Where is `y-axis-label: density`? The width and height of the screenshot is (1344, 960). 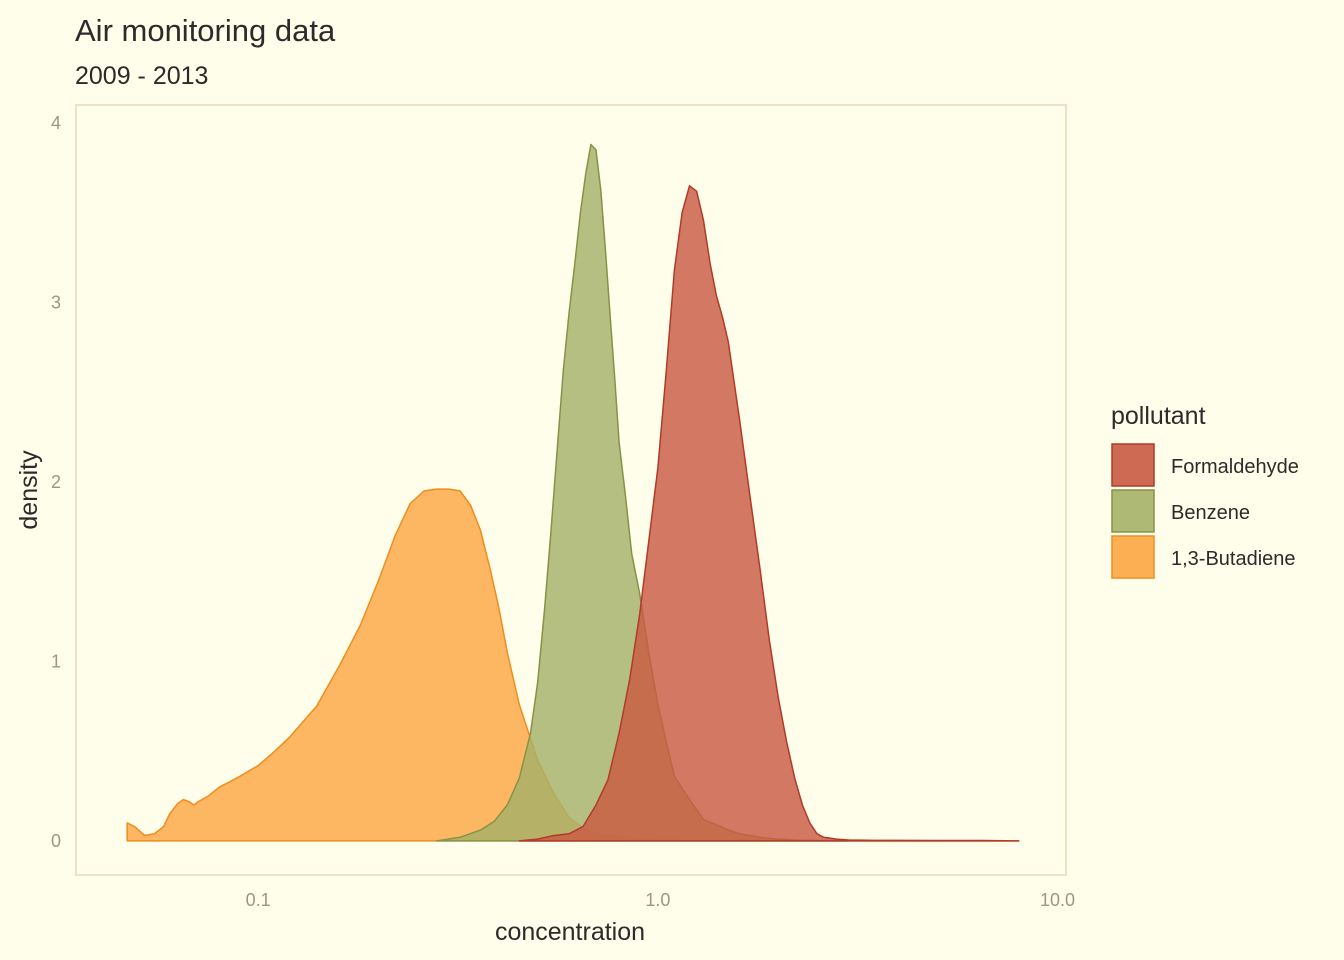
y-axis-label: density is located at coordinates (29, 490).